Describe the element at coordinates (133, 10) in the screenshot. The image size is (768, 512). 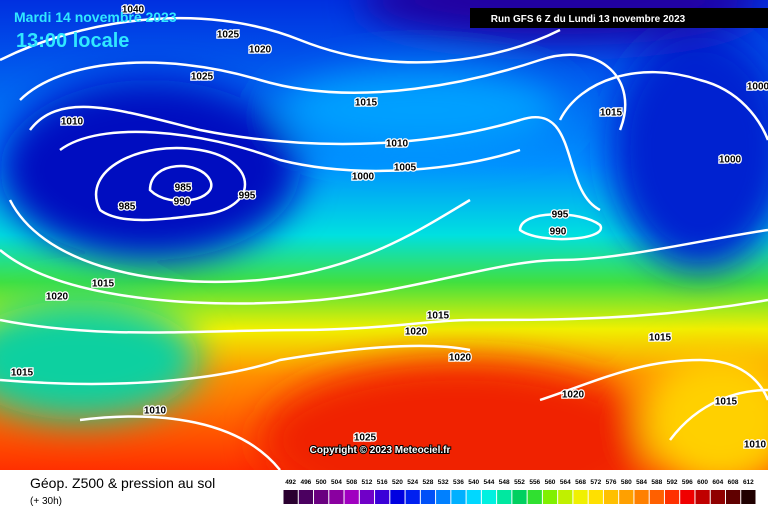
I see `isobar-label: 1040` at that location.